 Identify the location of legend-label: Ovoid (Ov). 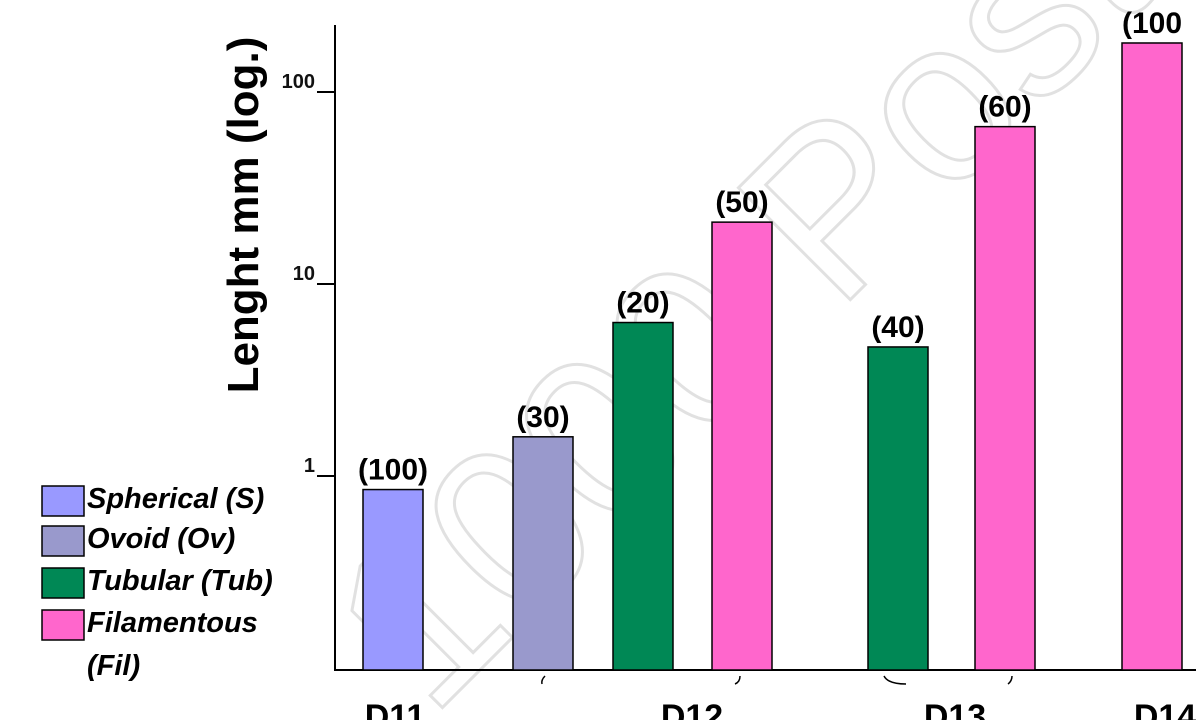
(161, 539).